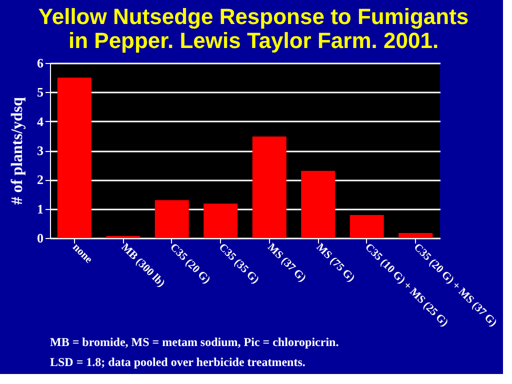  Describe the element at coordinates (40, 92) in the screenshot. I see `y-tick-label: 5` at that location.